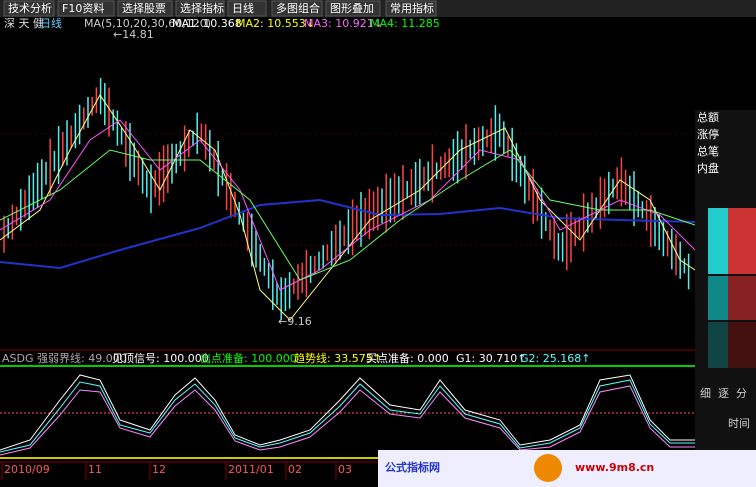 Image resolution: width=756 pixels, height=487 pixels. Describe the element at coordinates (176, 471) in the screenshot. I see `x-axis: 2010/09 11 12 2011/01 02 03` at that location.